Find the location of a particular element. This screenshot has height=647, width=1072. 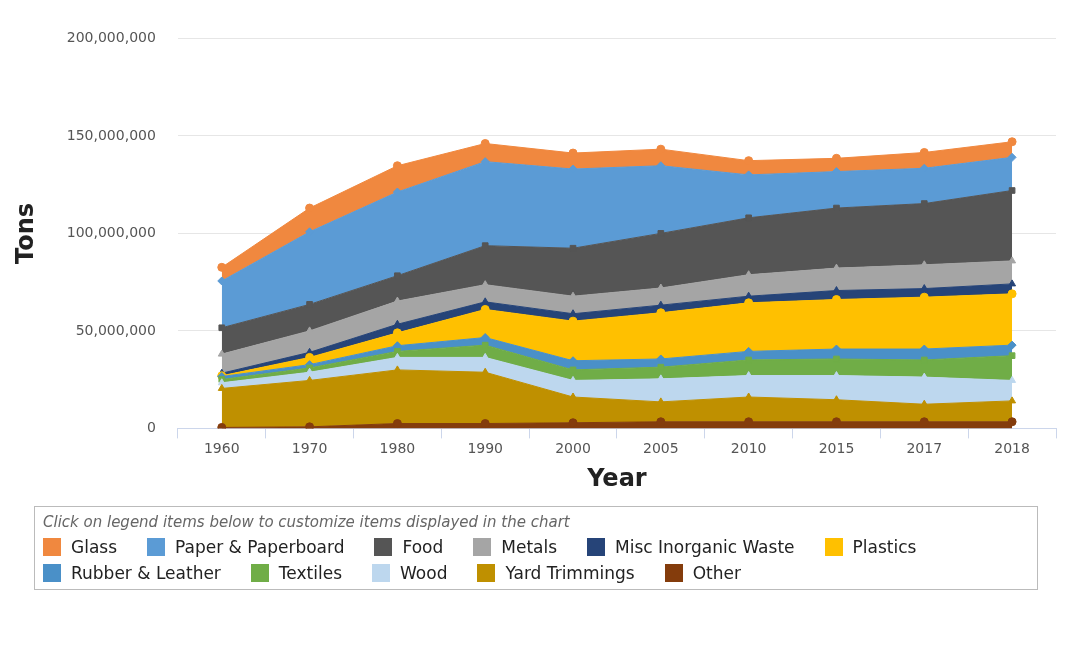

y-axis-title: Tons is located at coordinates (24, 233).